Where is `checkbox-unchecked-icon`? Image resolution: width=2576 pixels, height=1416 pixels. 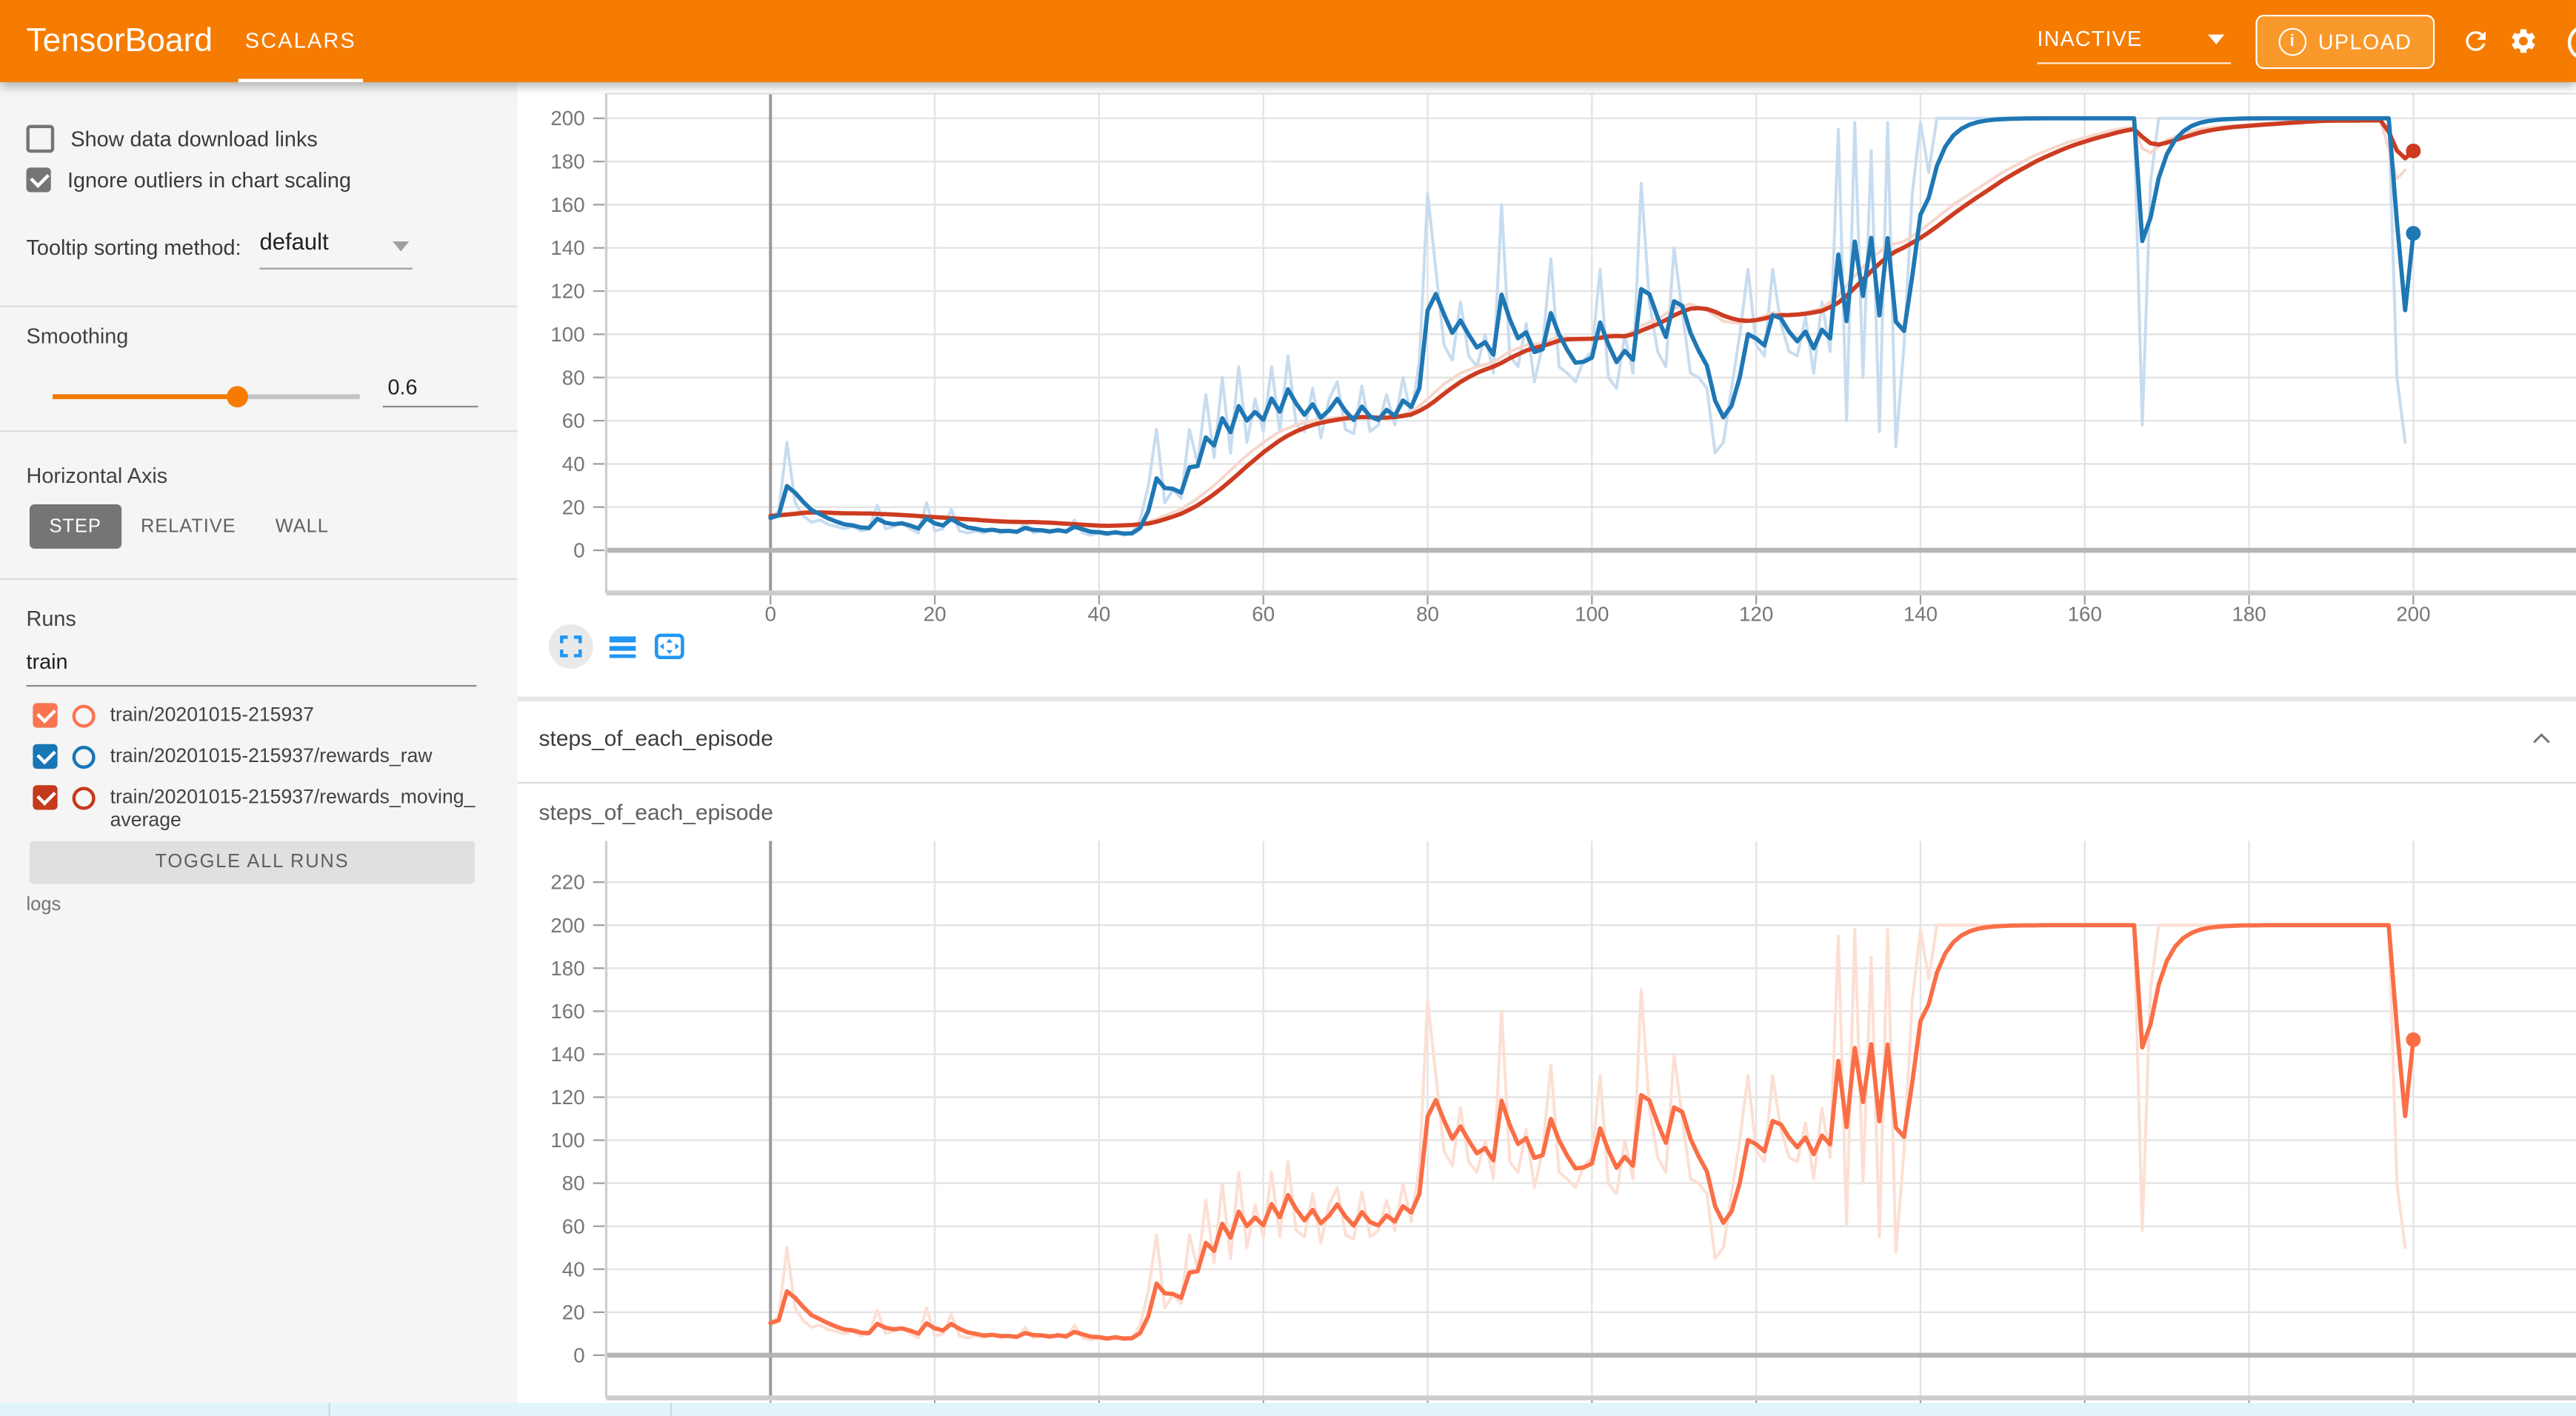
checkbox-unchecked-icon is located at coordinates (40, 138).